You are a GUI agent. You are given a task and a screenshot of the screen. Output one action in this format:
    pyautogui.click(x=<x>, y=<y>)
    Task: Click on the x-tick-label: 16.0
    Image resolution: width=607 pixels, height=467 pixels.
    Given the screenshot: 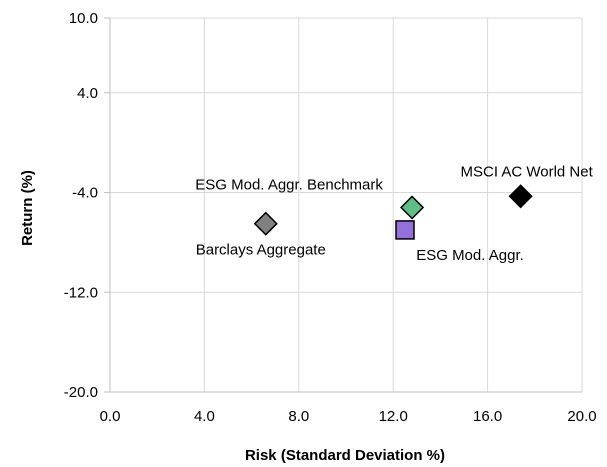 What is the action you would take?
    pyautogui.click(x=487, y=416)
    